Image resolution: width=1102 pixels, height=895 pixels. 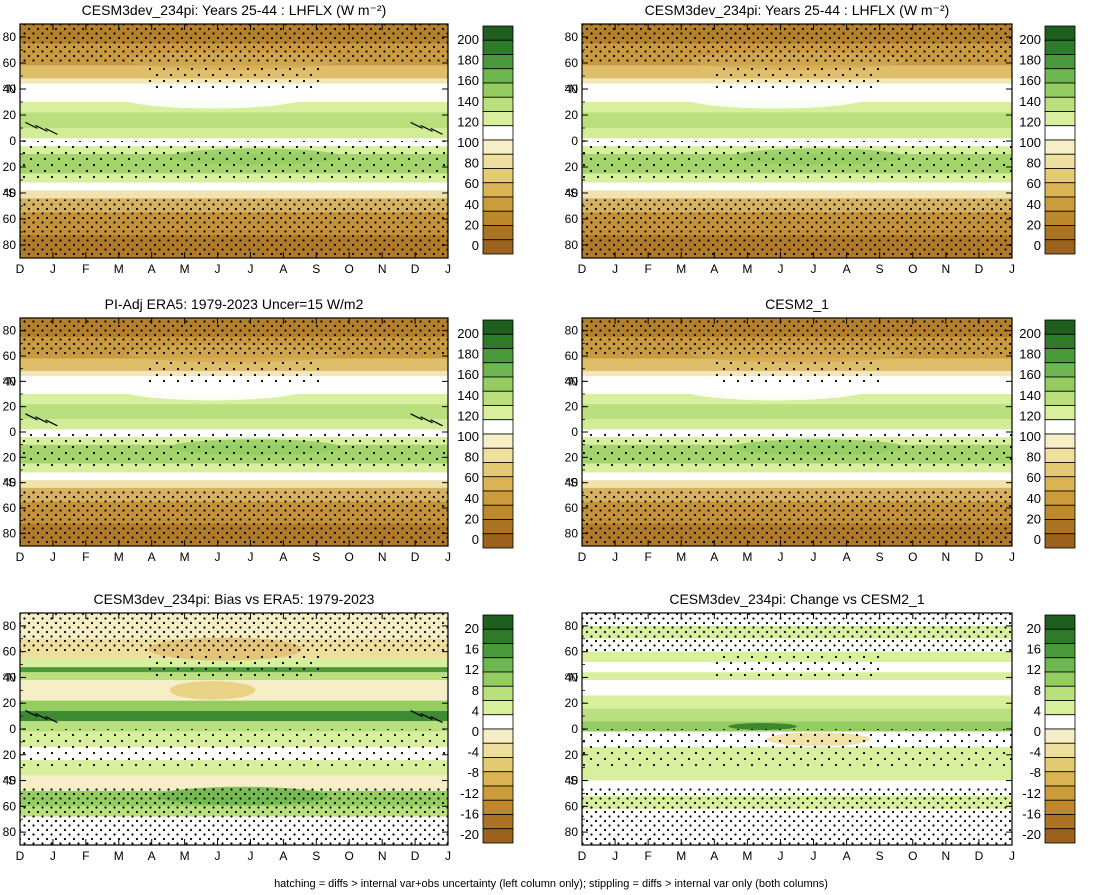 What do you see at coordinates (762, 726) in the screenshot?
I see `field-blob` at bounding box center [762, 726].